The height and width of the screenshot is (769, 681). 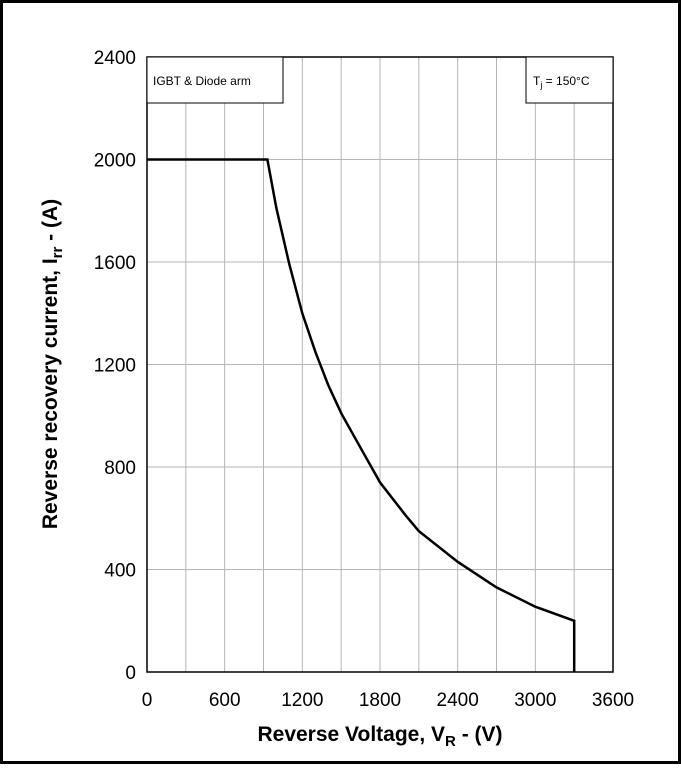 I want to click on x-tick-label: 1200, so click(x=302, y=700).